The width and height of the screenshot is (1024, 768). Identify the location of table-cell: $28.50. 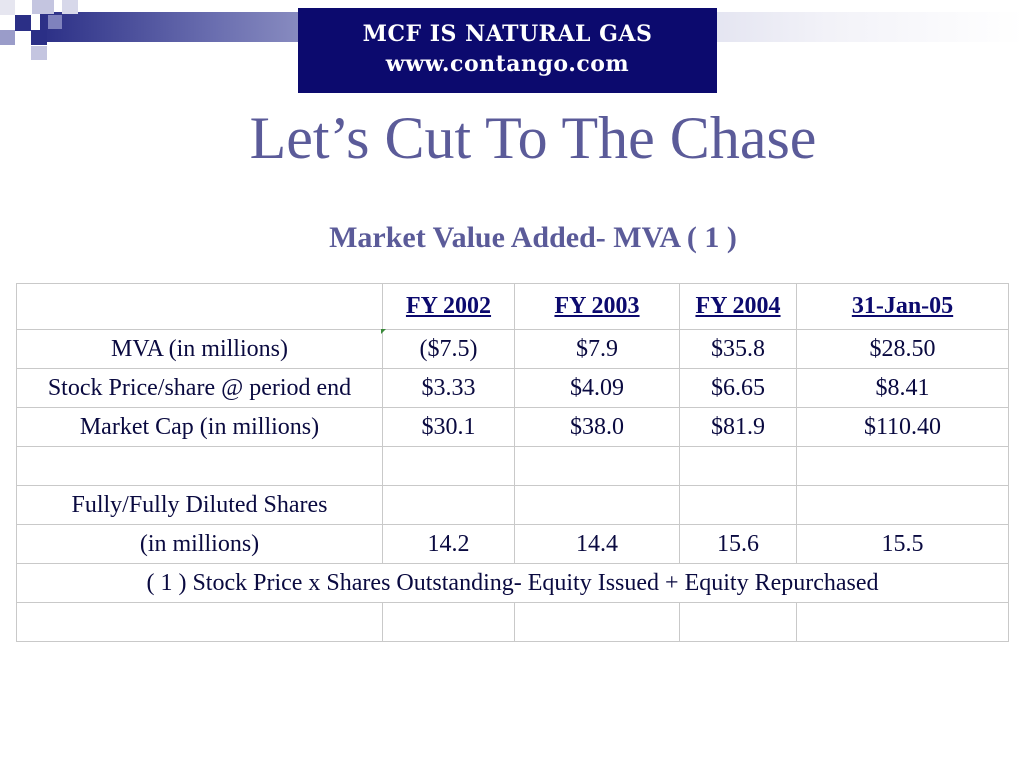
(902, 349).